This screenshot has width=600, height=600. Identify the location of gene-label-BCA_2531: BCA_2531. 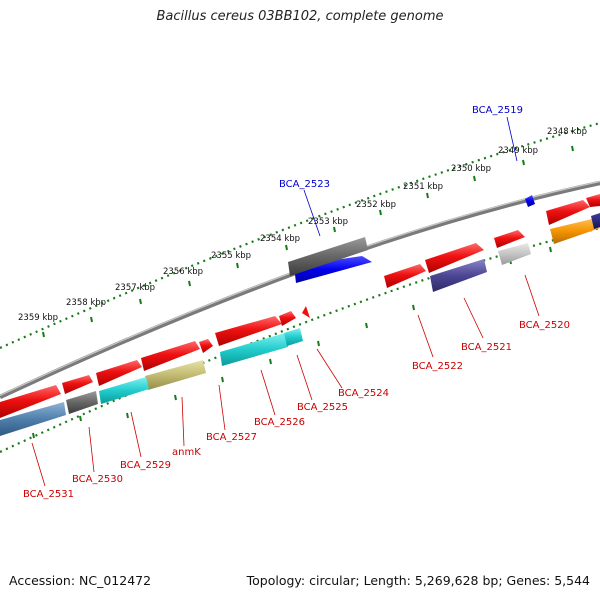
(48, 494).